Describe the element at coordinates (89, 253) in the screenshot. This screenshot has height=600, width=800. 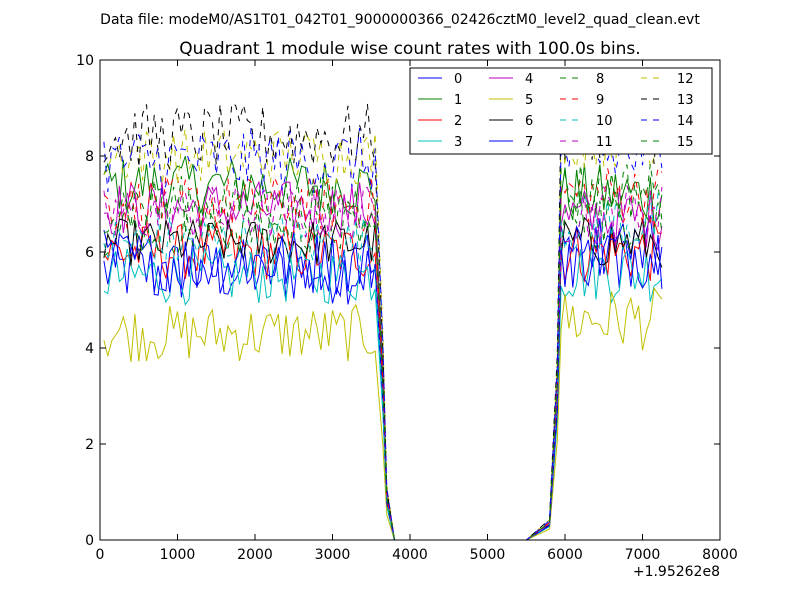
I see `y-tick-label: 6` at that location.